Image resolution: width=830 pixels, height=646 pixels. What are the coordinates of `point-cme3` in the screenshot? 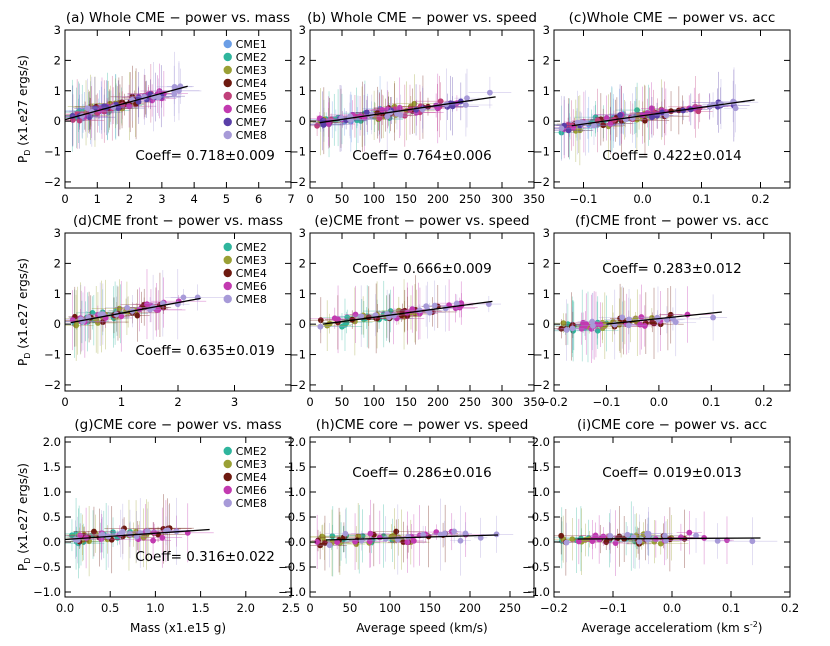 It's located at (572, 539).